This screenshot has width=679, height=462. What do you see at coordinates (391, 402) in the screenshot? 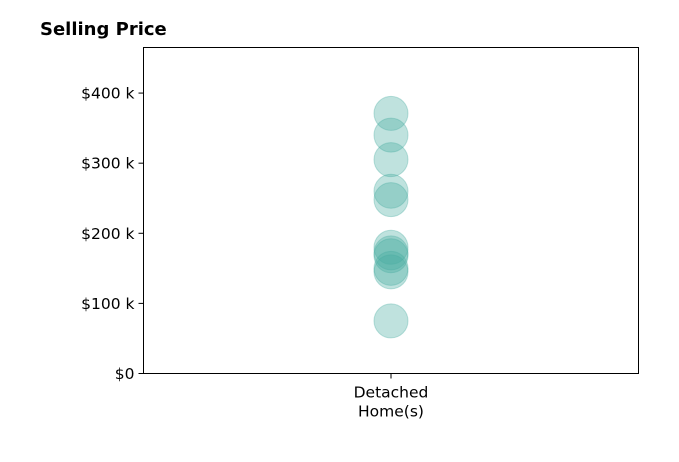
I see `x-tick-label: Detached Home(s)` at bounding box center [391, 402].